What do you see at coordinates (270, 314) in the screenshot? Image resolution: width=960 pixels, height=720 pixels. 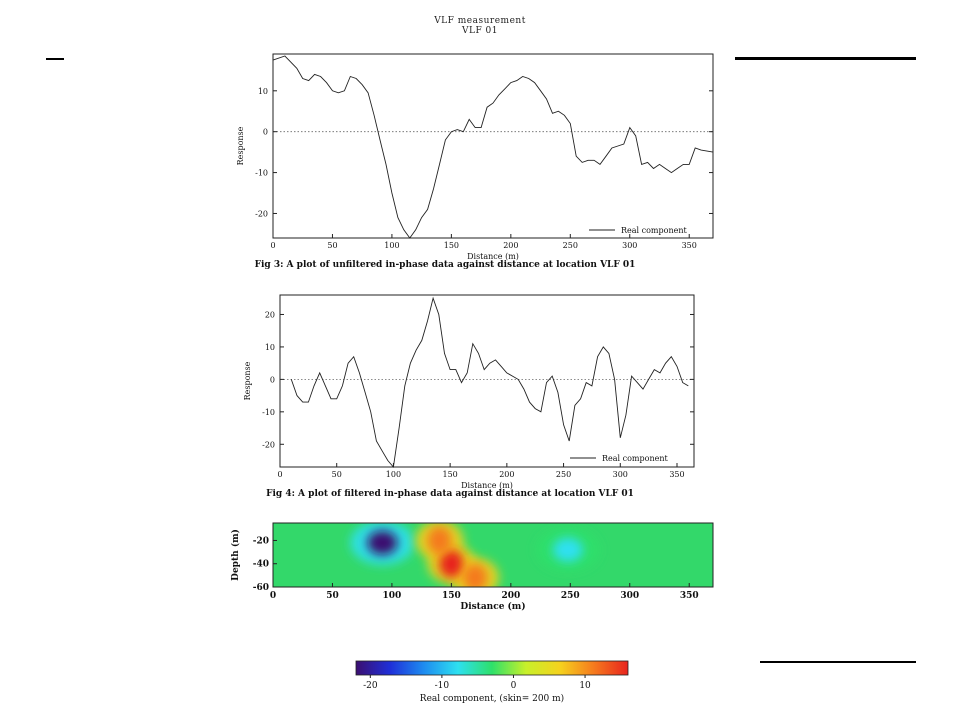 I see `y-tick-label: 20` at bounding box center [270, 314].